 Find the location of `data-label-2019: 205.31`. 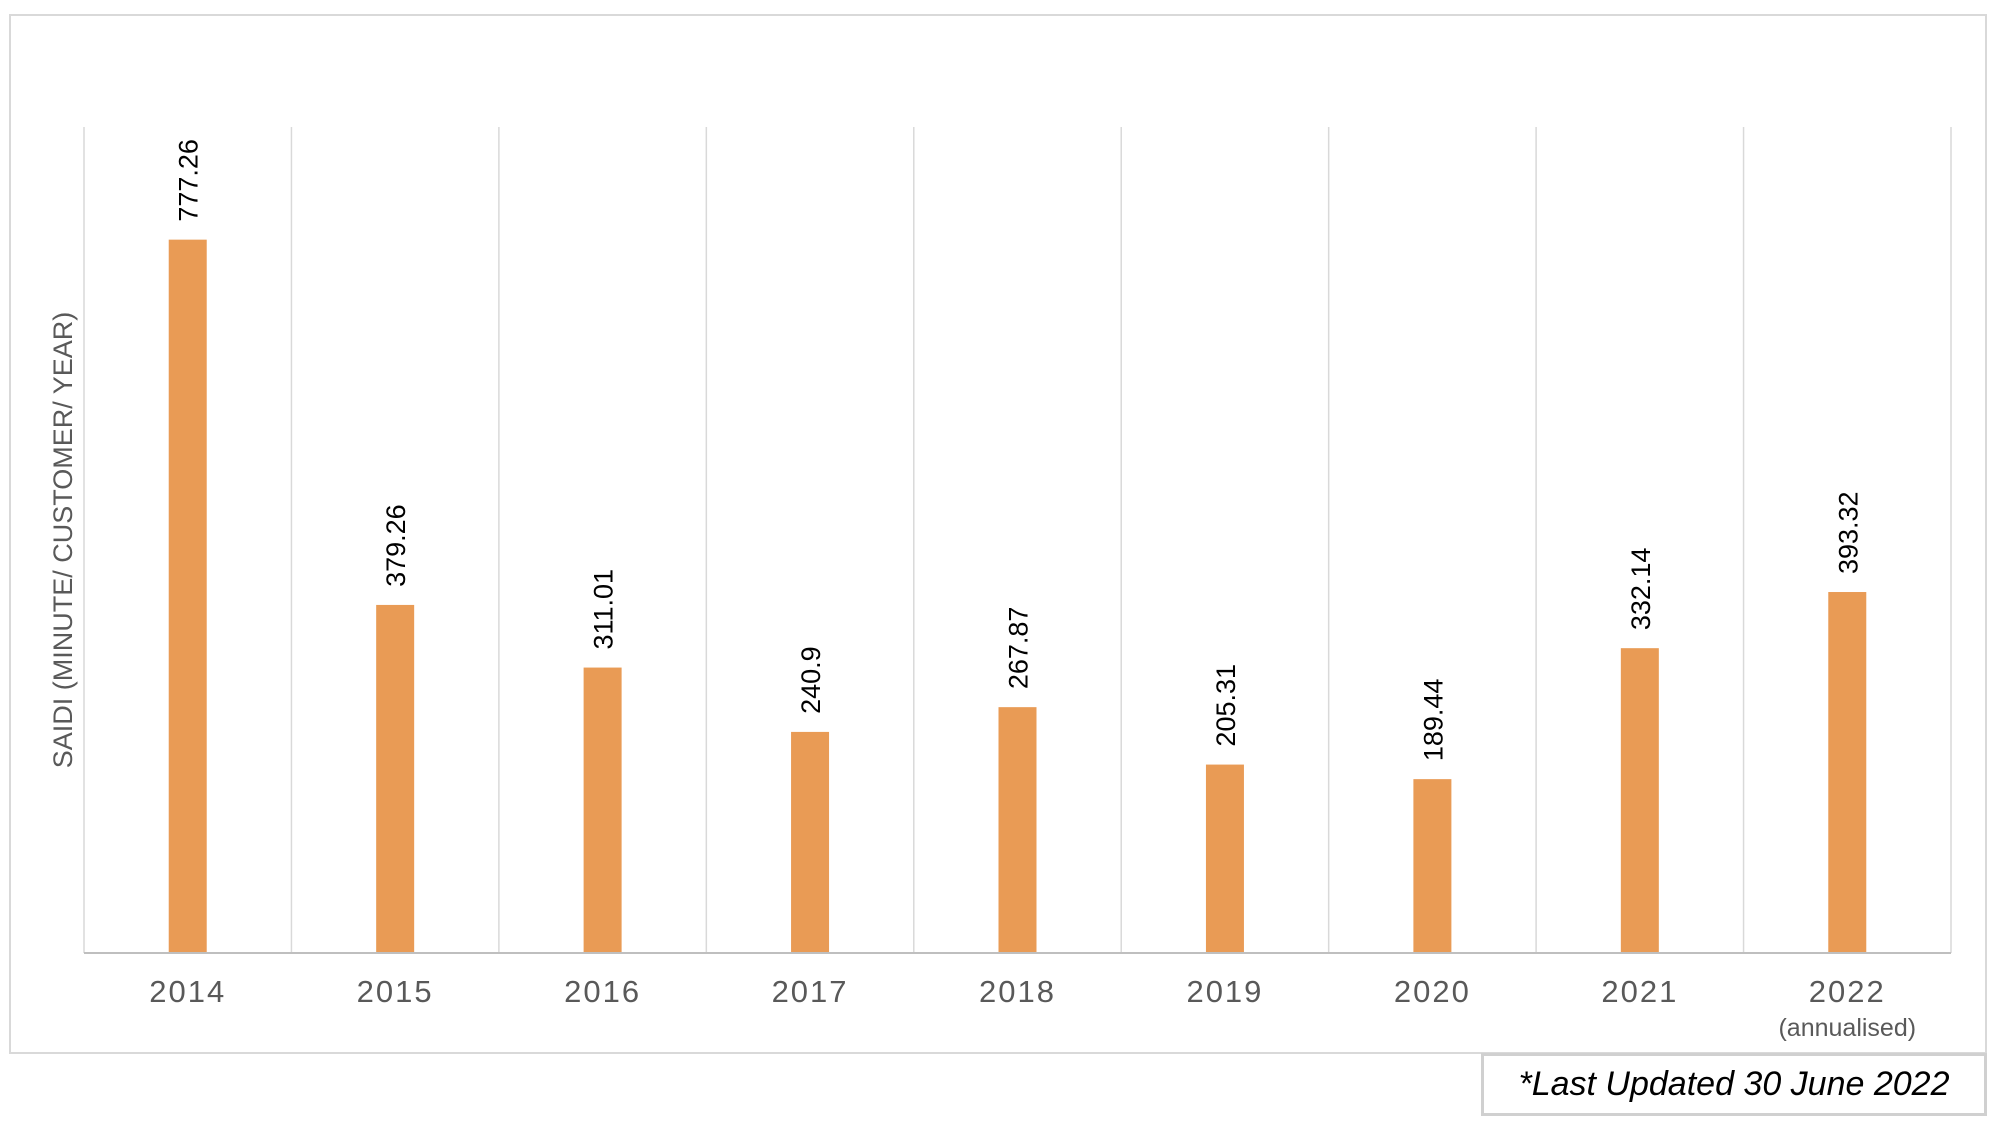

data-label-2019: 205.31 is located at coordinates (1226, 705).